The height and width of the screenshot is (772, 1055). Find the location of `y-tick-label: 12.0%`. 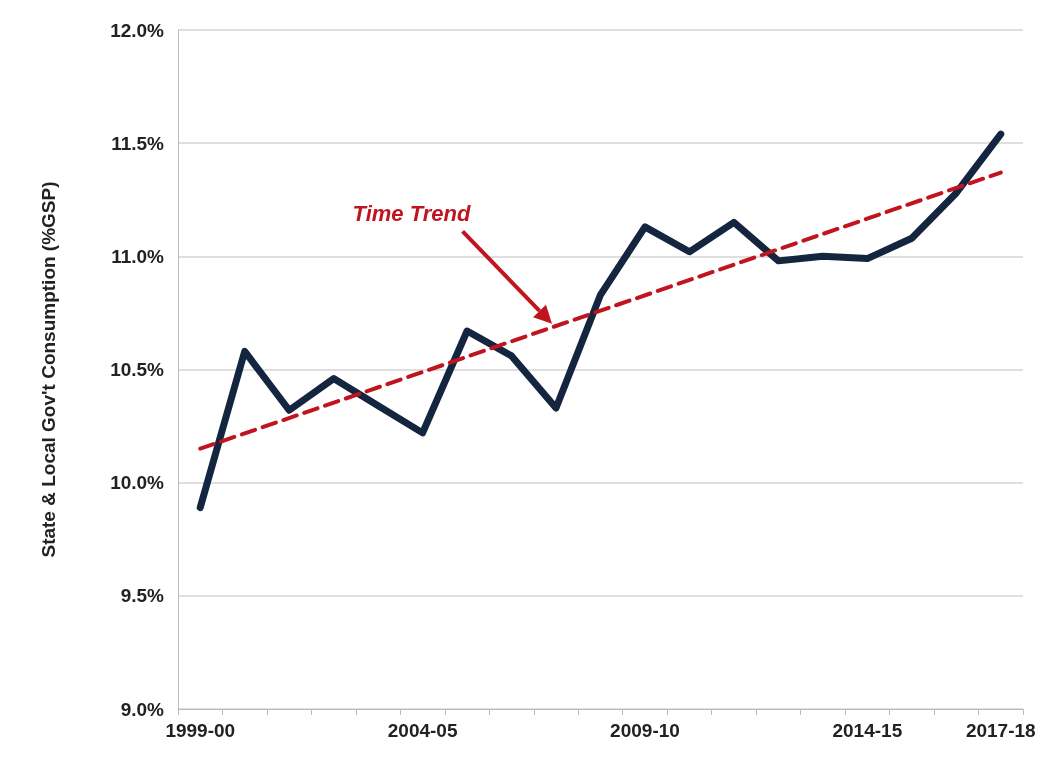

y-tick-label: 12.0% is located at coordinates (137, 30).